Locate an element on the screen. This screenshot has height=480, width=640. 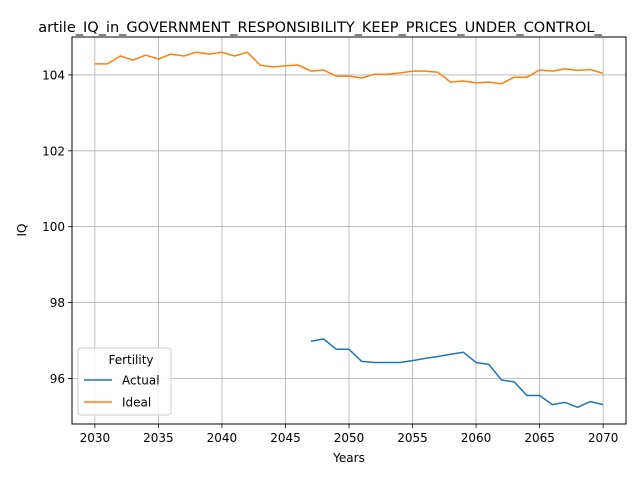
y-tick-label: 102 is located at coordinates (53, 151).